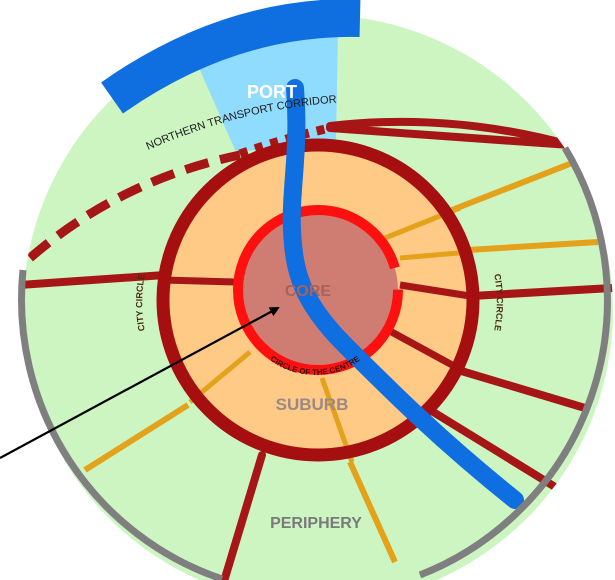 This screenshot has height=580, width=615. What do you see at coordinates (316, 523) in the screenshot?
I see `periphery-label: PERIPHERY` at bounding box center [316, 523].